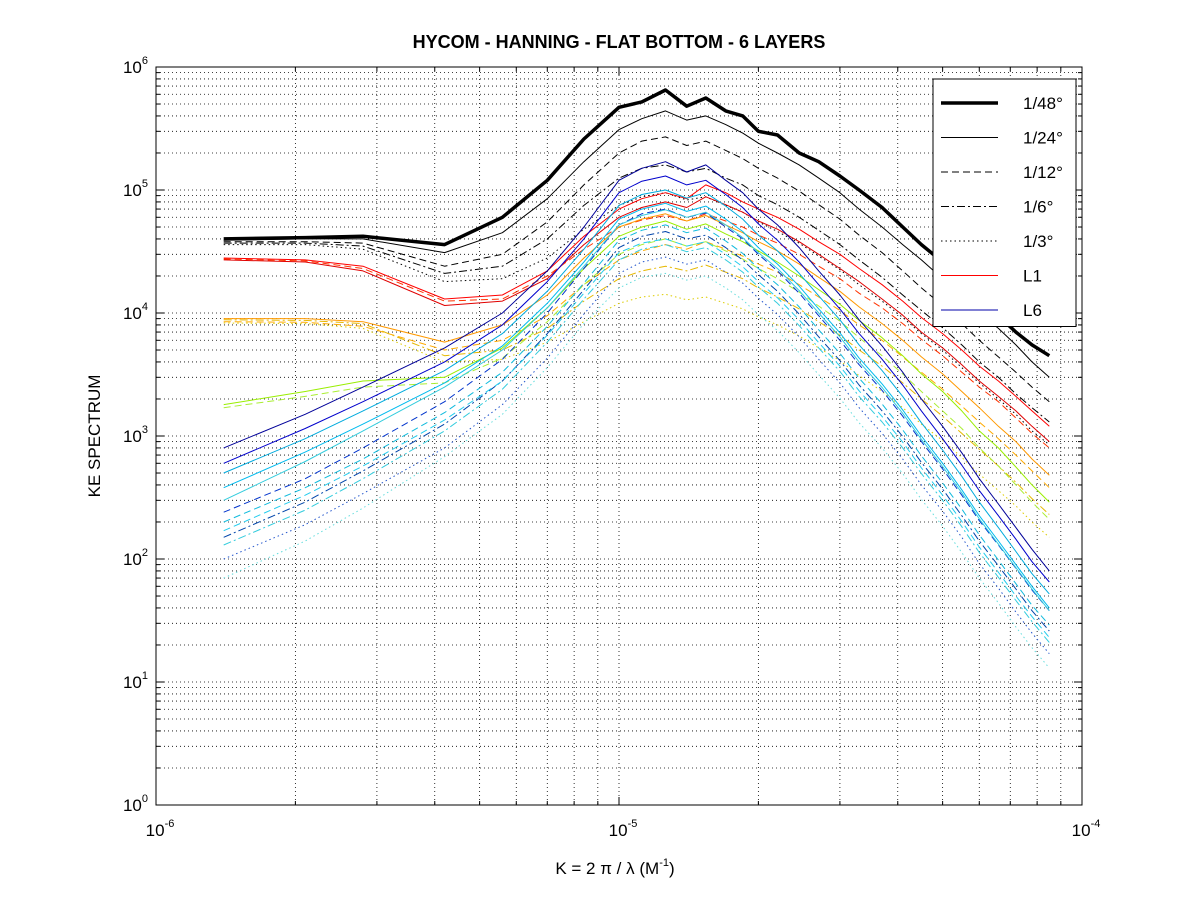 The width and height of the screenshot is (1200, 901). I want to click on y-tick-label: 10¹, so click(135, 681).